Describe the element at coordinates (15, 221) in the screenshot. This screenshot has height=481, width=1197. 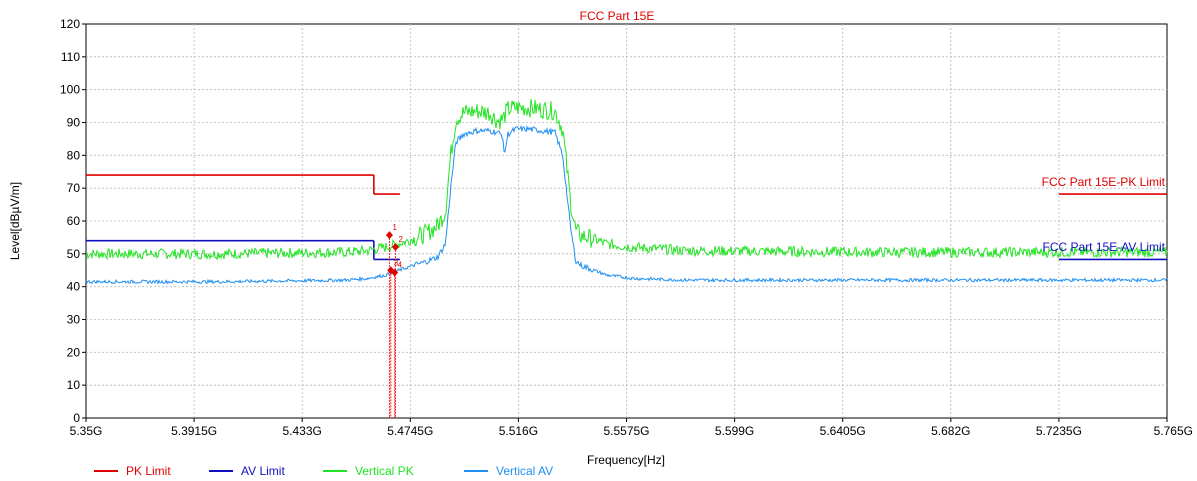
I see `y-axis-title: Level[dBµV/m]` at that location.